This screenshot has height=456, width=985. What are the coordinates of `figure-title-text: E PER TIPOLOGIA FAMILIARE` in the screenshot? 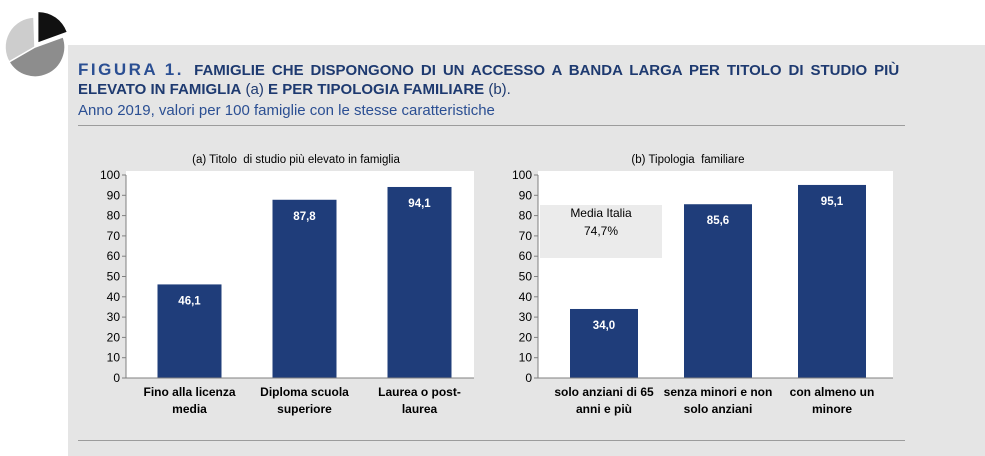 It's located at (376, 89).